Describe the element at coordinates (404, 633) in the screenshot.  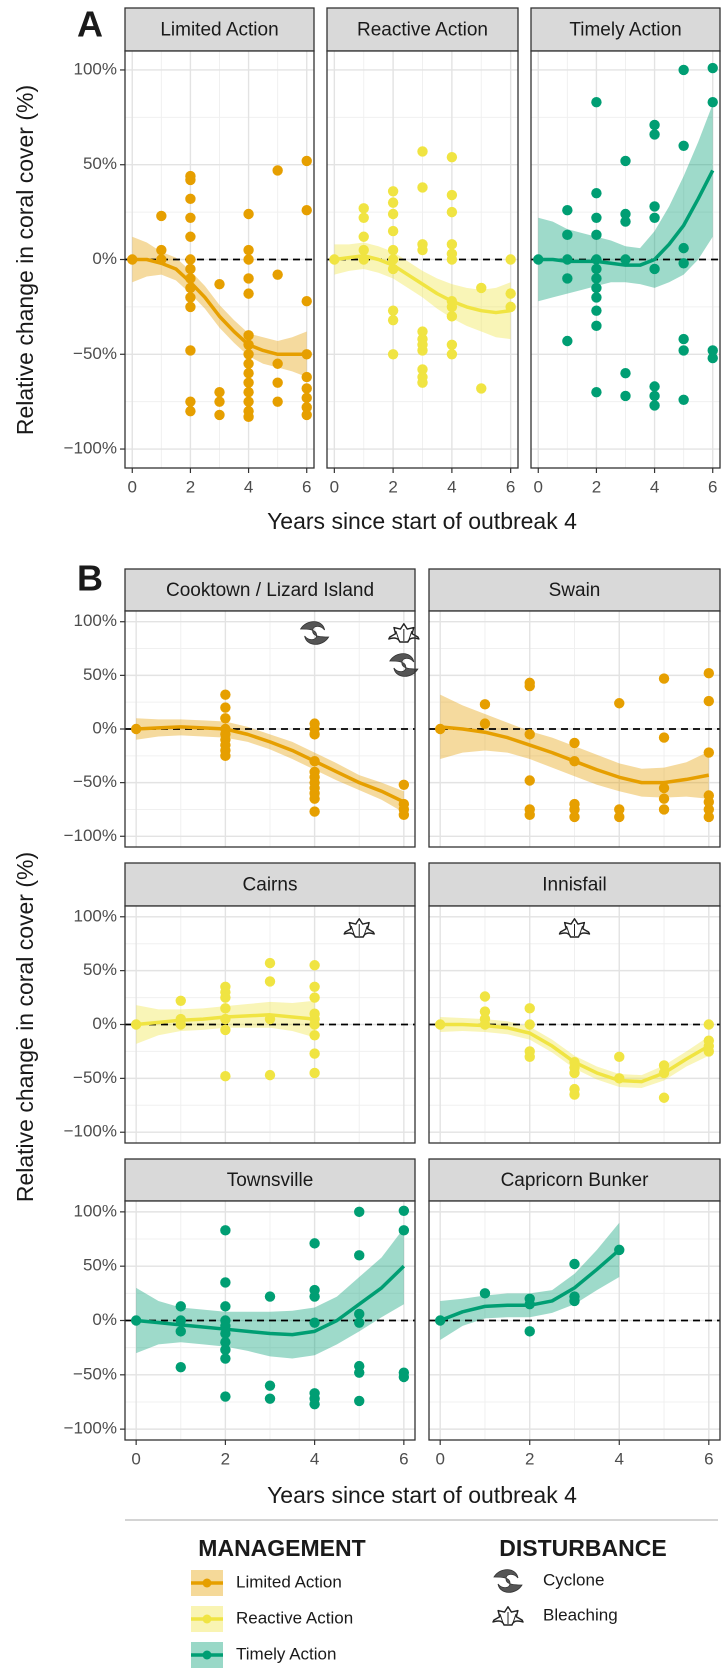
I see `disturbance-event` at that location.